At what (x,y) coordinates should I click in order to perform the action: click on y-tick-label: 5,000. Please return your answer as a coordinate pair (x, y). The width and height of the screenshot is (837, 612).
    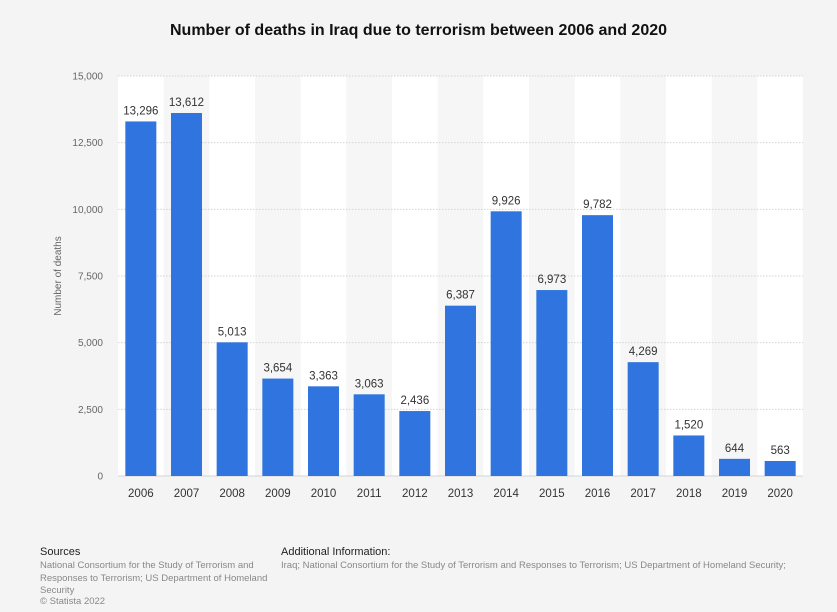
    Looking at the image, I should click on (90, 343).